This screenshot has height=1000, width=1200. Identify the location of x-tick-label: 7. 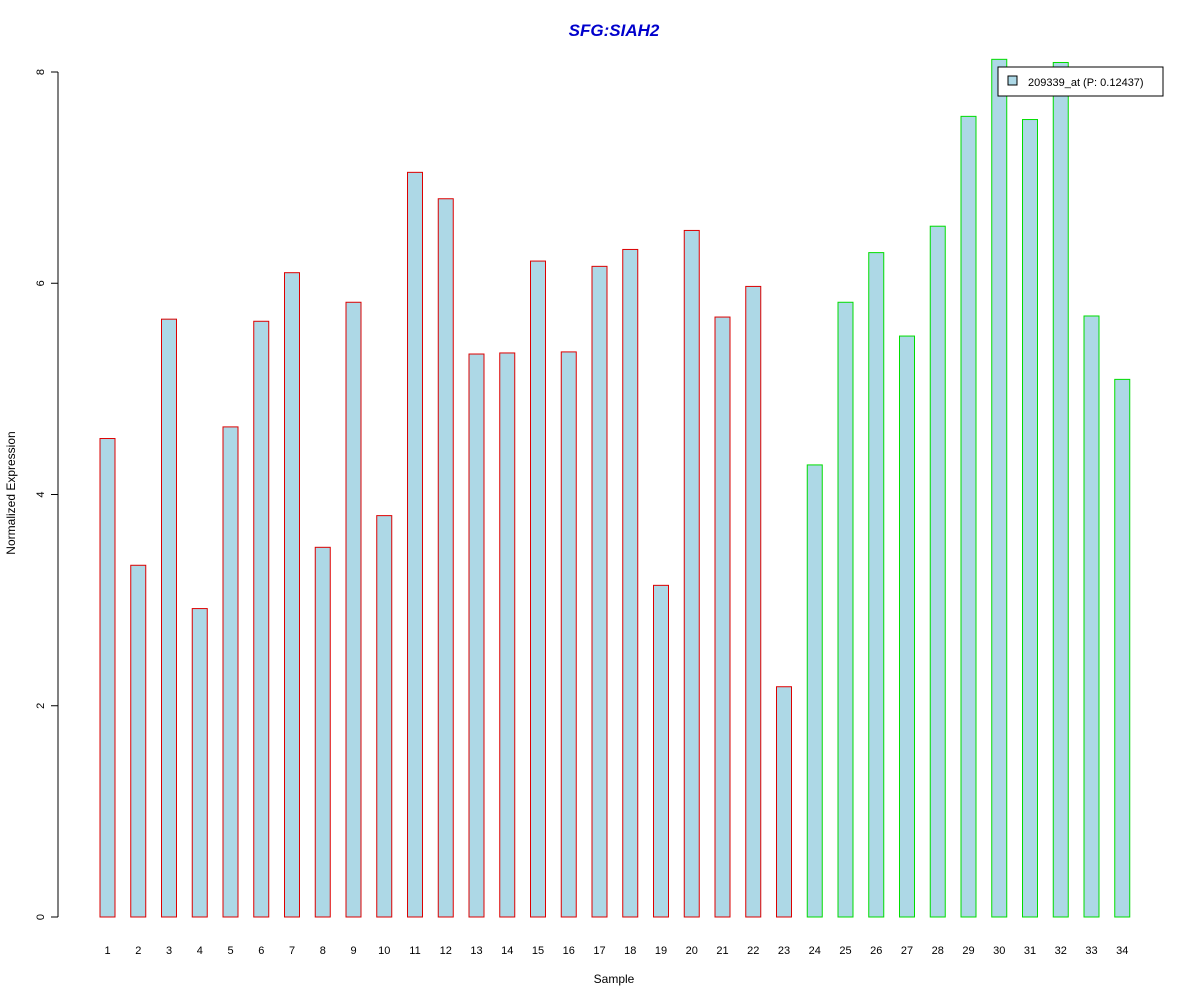
(292, 951).